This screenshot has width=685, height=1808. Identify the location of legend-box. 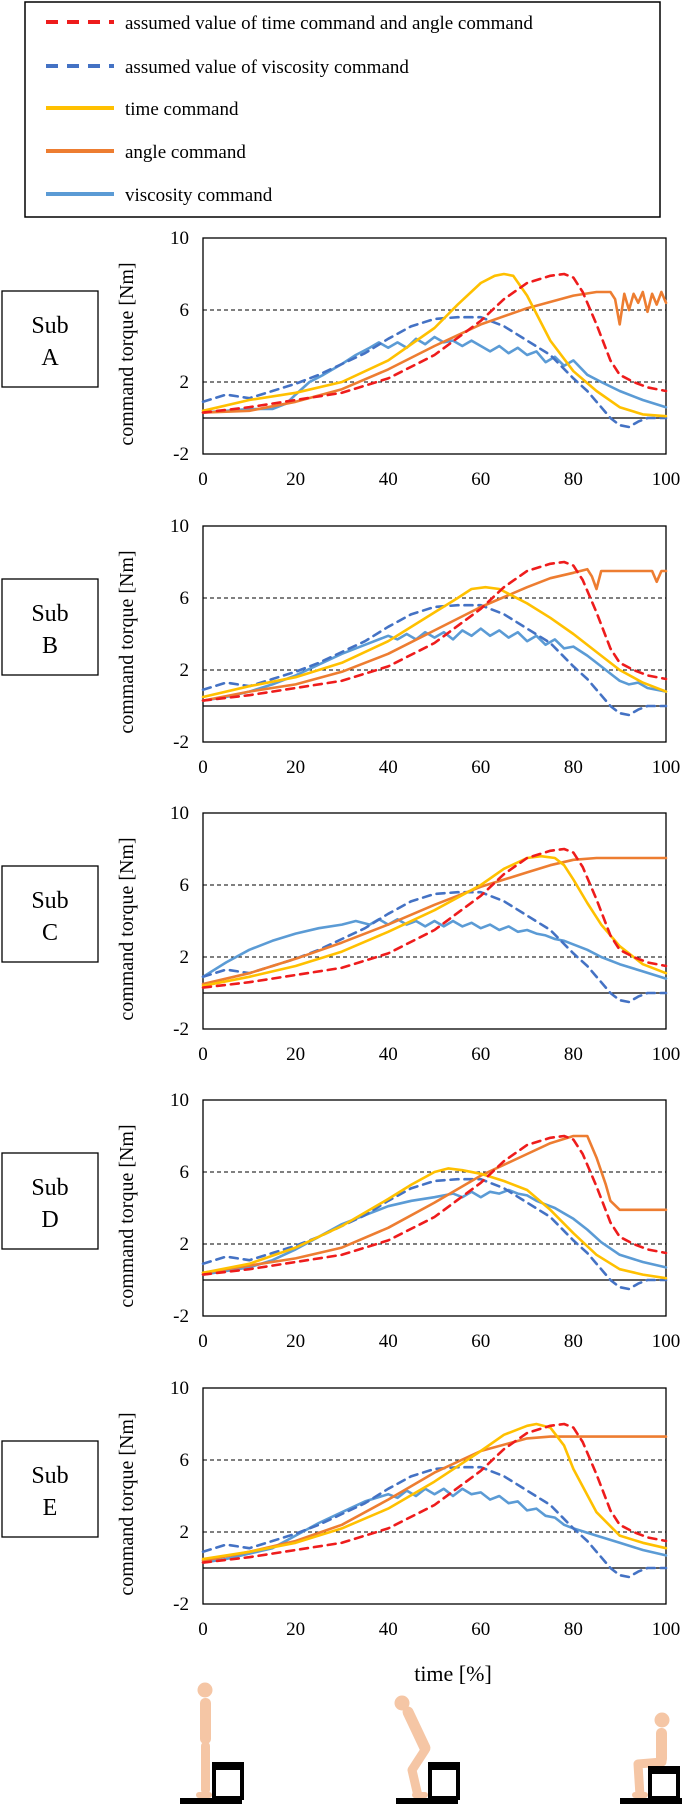
(342, 109).